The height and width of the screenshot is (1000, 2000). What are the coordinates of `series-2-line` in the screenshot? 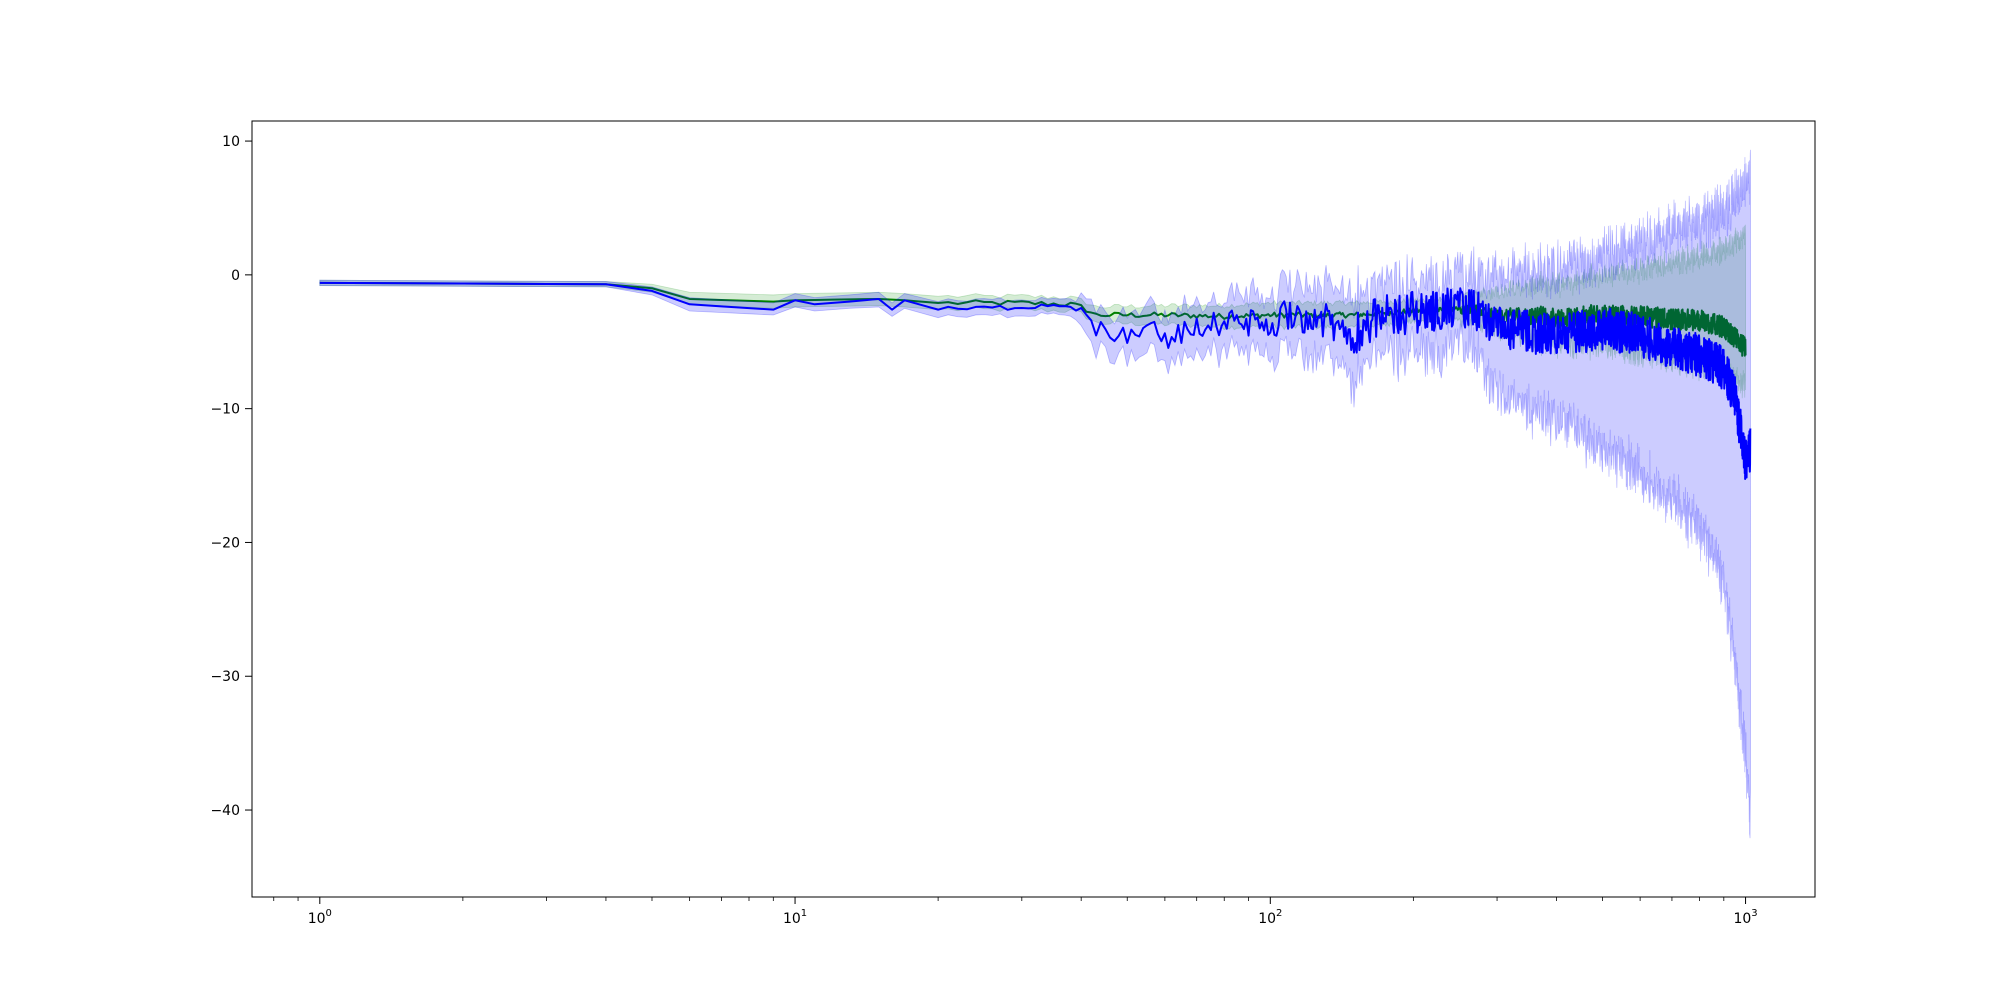 It's located at (1035, 380).